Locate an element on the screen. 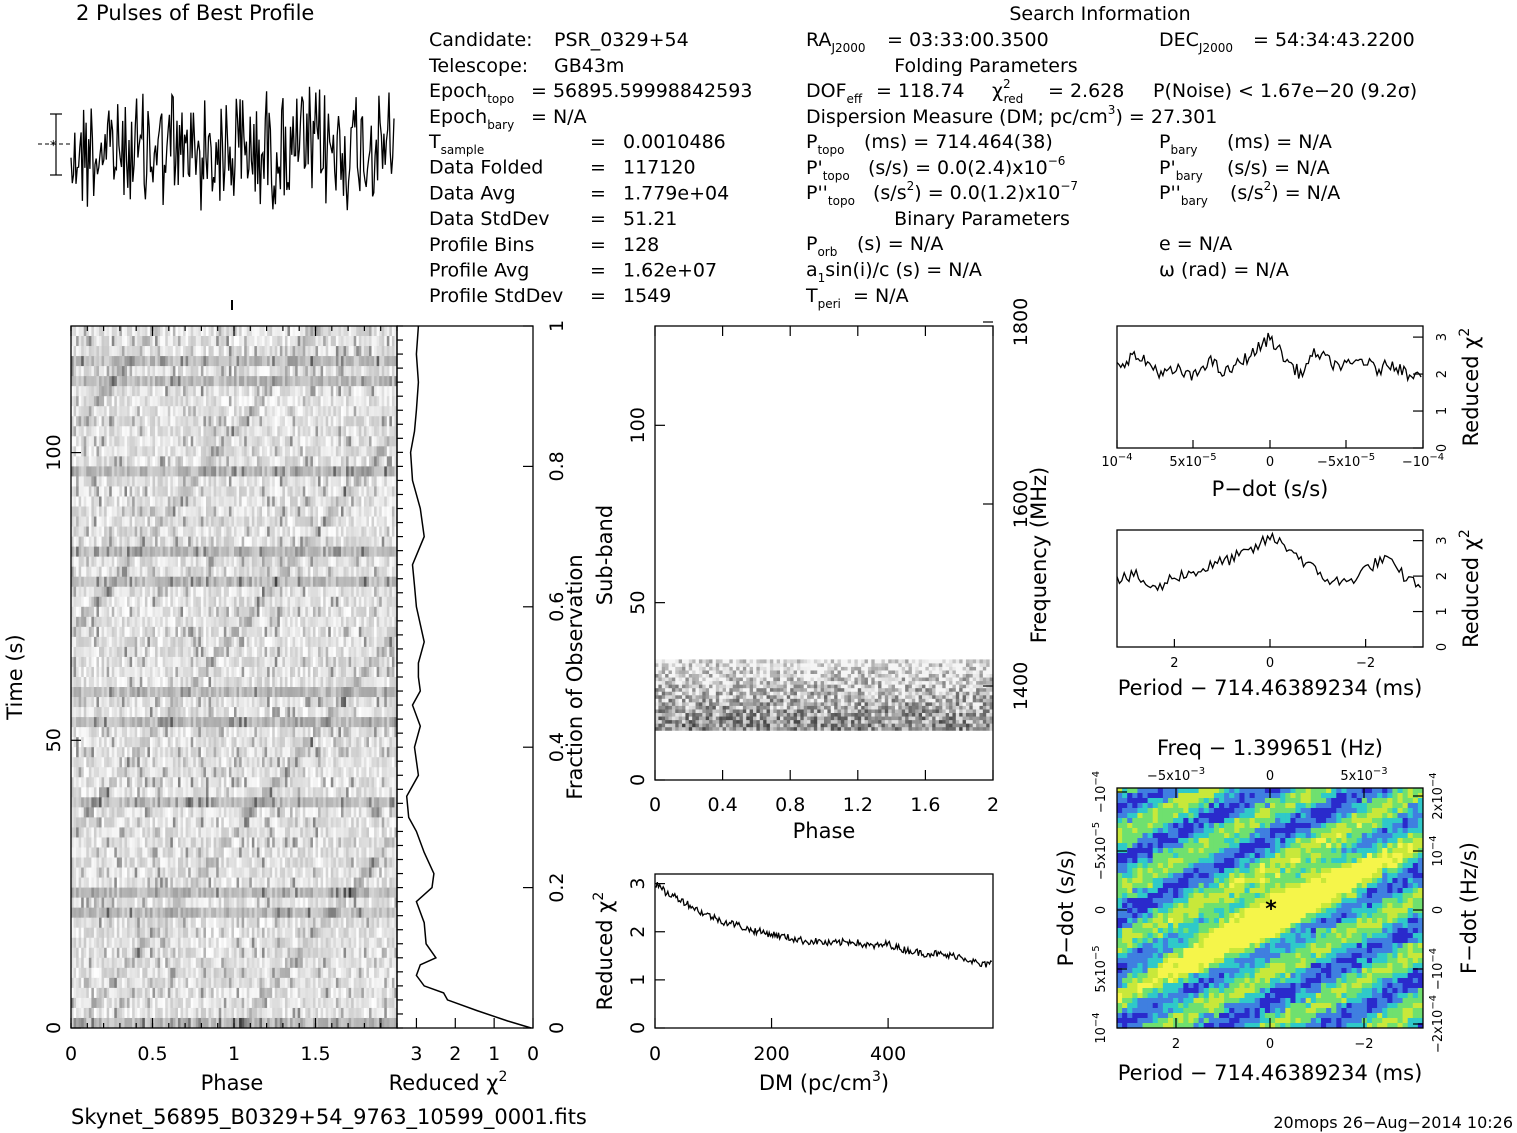 The width and height of the screenshot is (1517, 1133). porb-value: (s) = N/A is located at coordinates (900, 244).